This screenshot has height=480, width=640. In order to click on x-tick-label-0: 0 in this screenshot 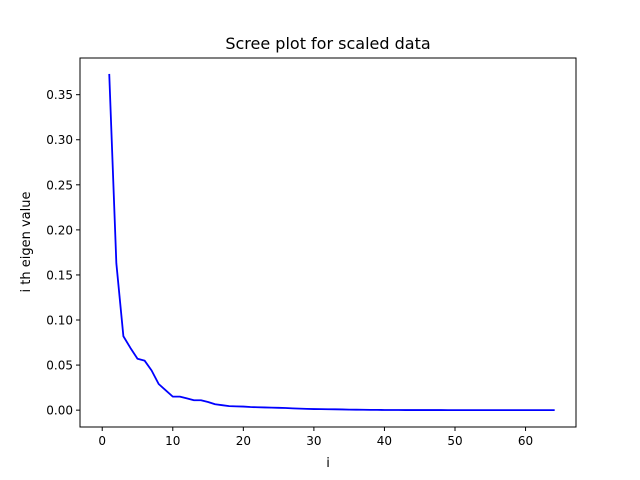, I will do `click(102, 441)`.